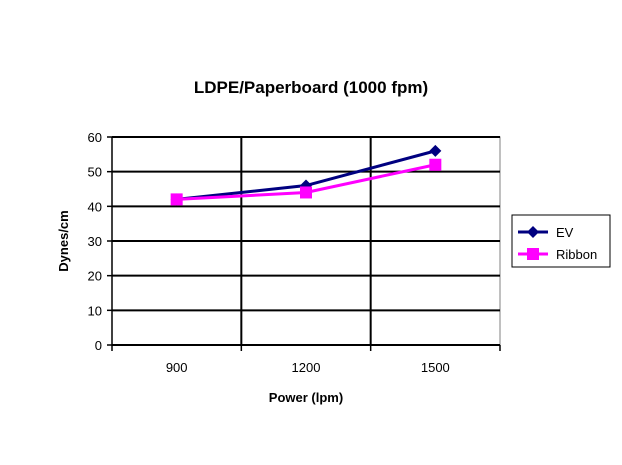  Describe the element at coordinates (95, 241) in the screenshot. I see `y-tick-label: 30` at that location.